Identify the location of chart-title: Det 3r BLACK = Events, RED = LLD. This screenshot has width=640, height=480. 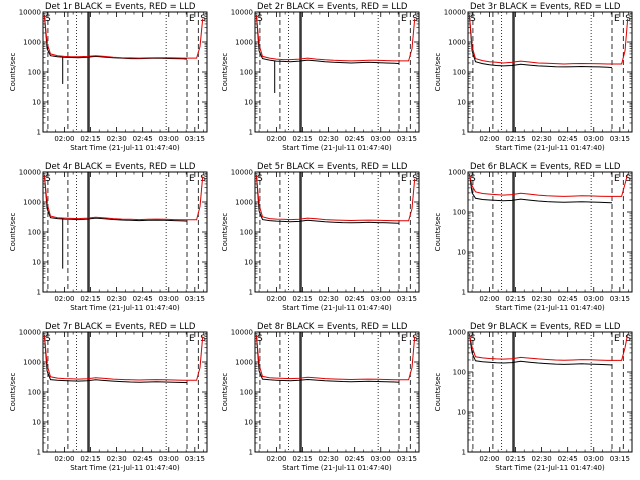
(545, 7).